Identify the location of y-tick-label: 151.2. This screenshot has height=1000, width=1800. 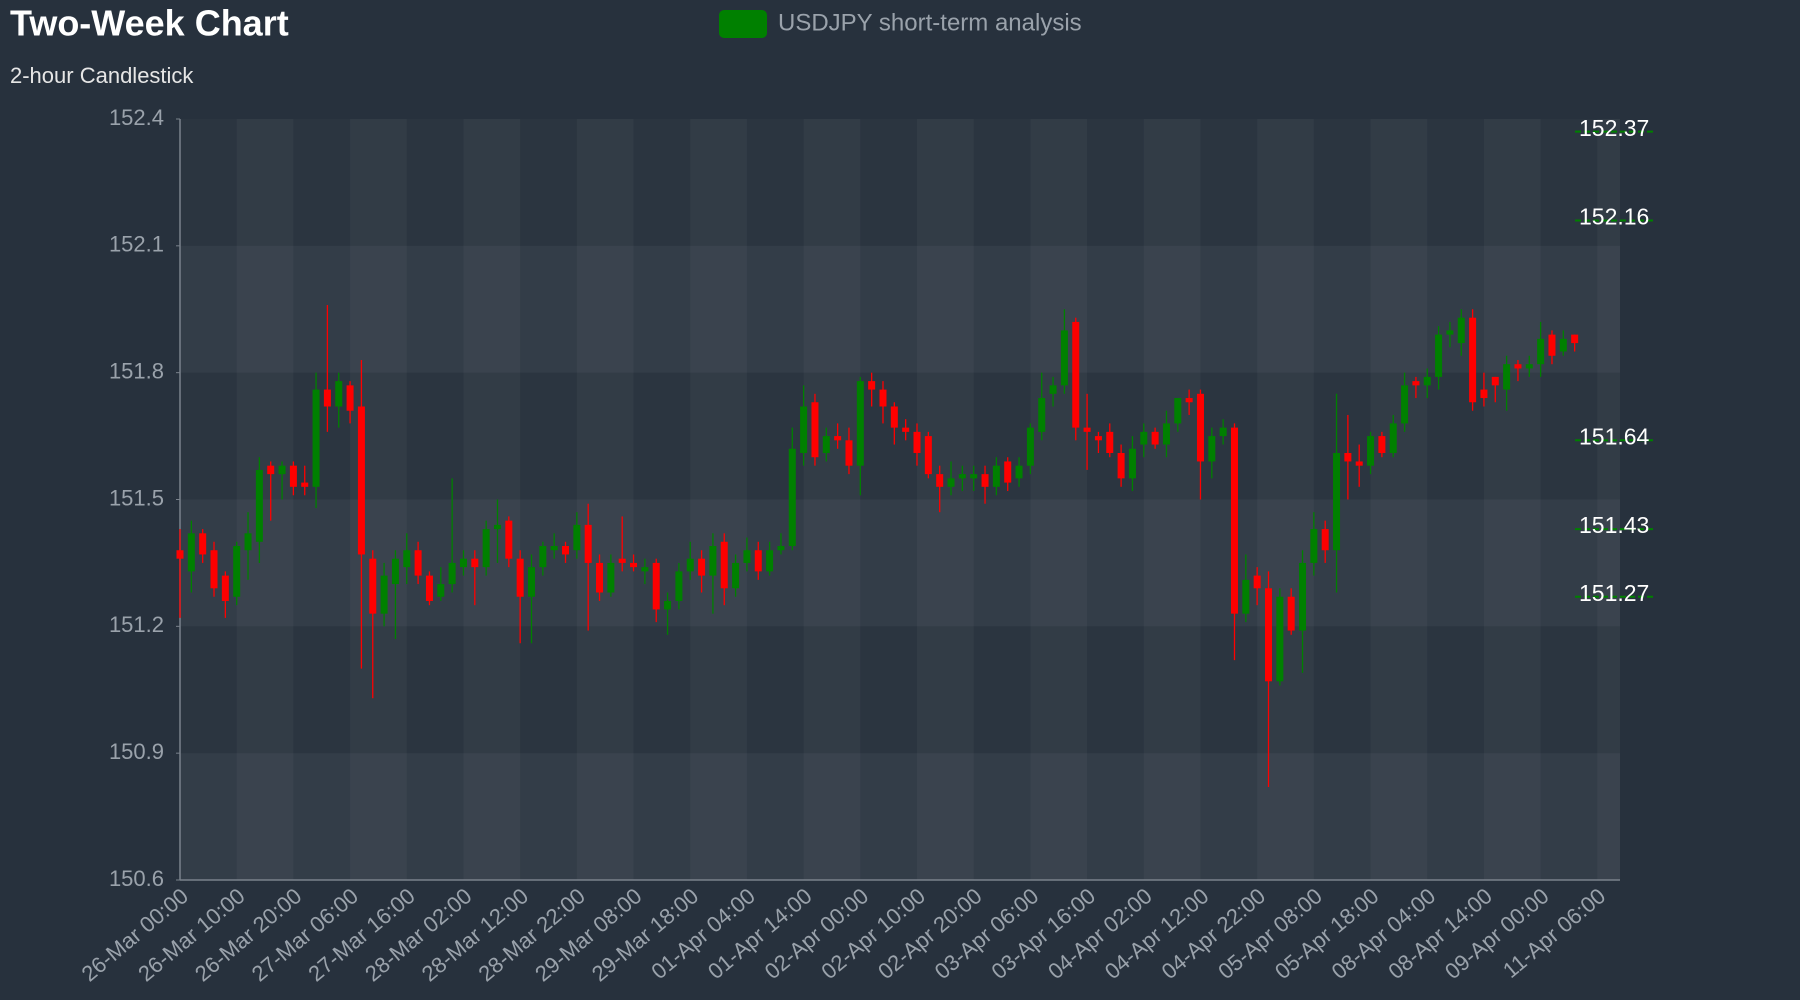
(136, 624).